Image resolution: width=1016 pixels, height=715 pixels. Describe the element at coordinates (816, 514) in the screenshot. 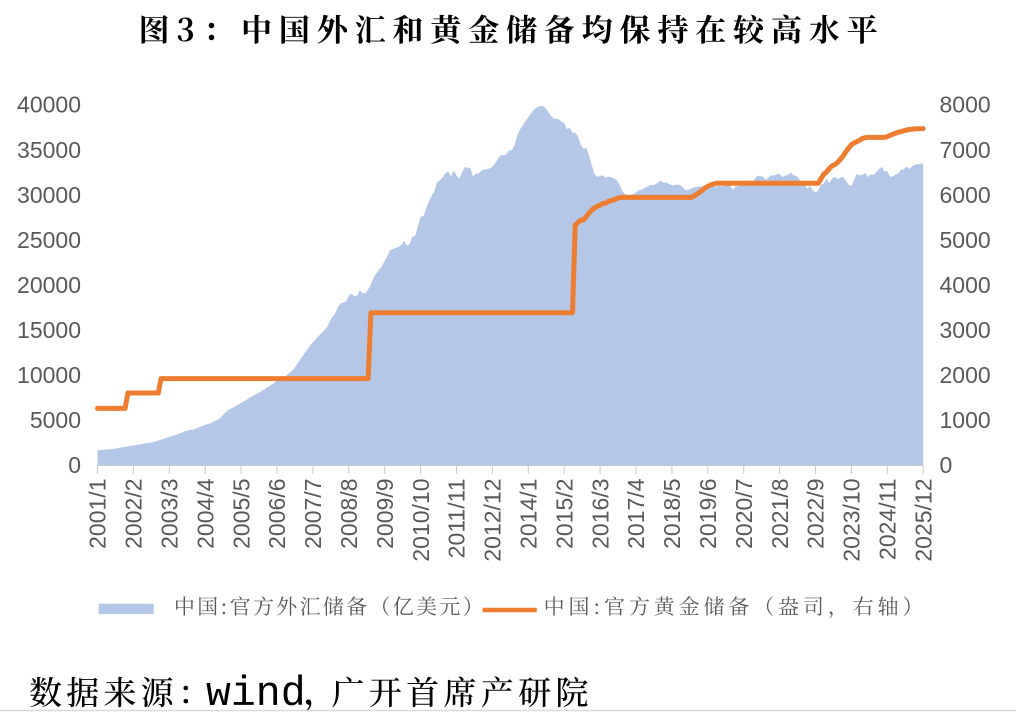

I see `svg-text: 2022/9` at that location.